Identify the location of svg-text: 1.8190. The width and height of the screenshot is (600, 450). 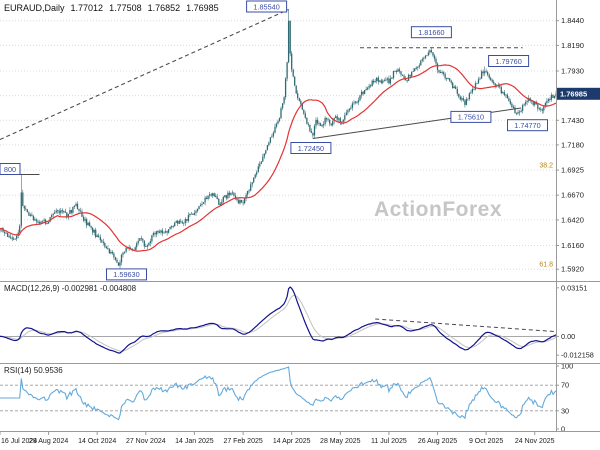
(572, 45).